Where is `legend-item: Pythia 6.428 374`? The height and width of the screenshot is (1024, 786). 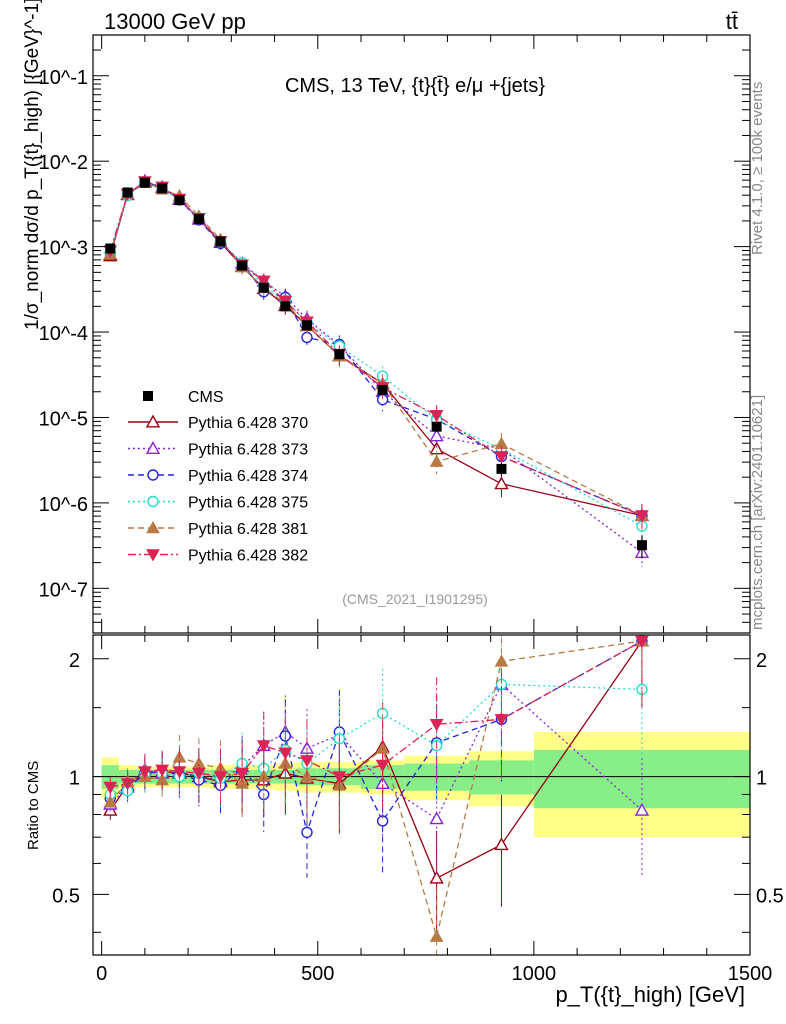 legend-item: Pythia 6.428 374 is located at coordinates (218, 476).